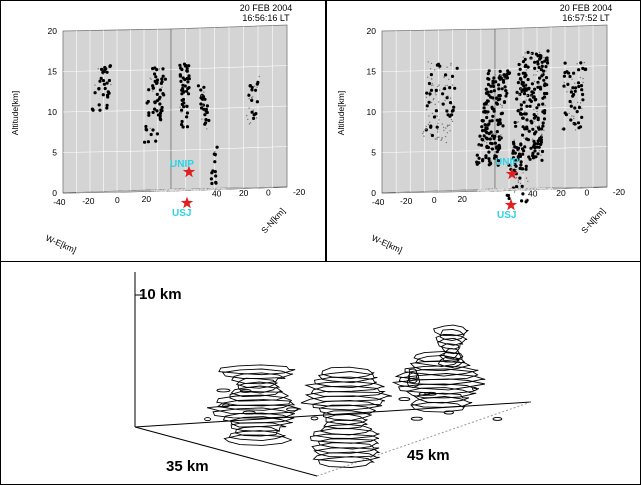 Image resolution: width=641 pixels, height=485 pixels. I want to click on sn-tick: 20, so click(561, 193).